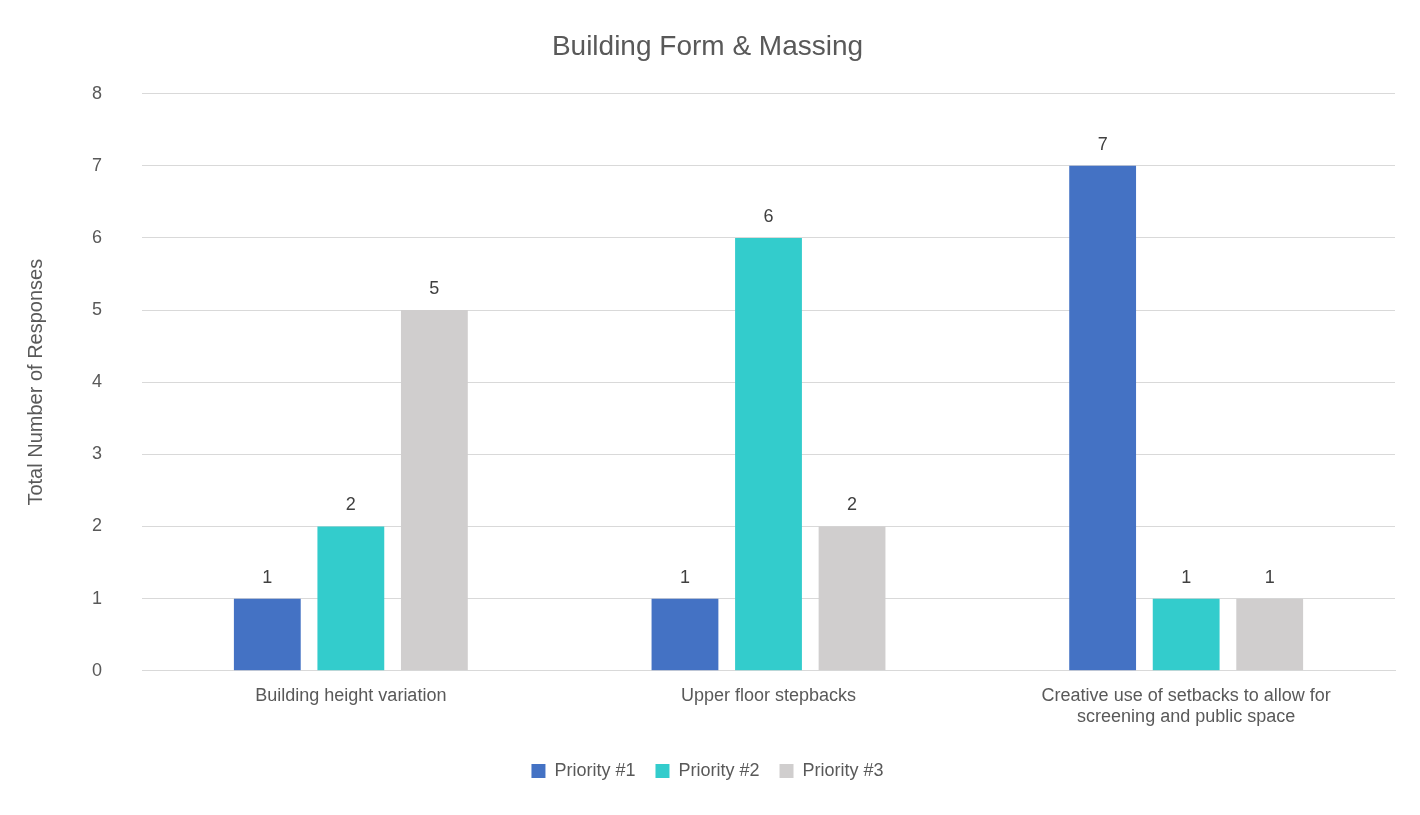  I want to click on y-tick-label: 3, so click(97, 453).